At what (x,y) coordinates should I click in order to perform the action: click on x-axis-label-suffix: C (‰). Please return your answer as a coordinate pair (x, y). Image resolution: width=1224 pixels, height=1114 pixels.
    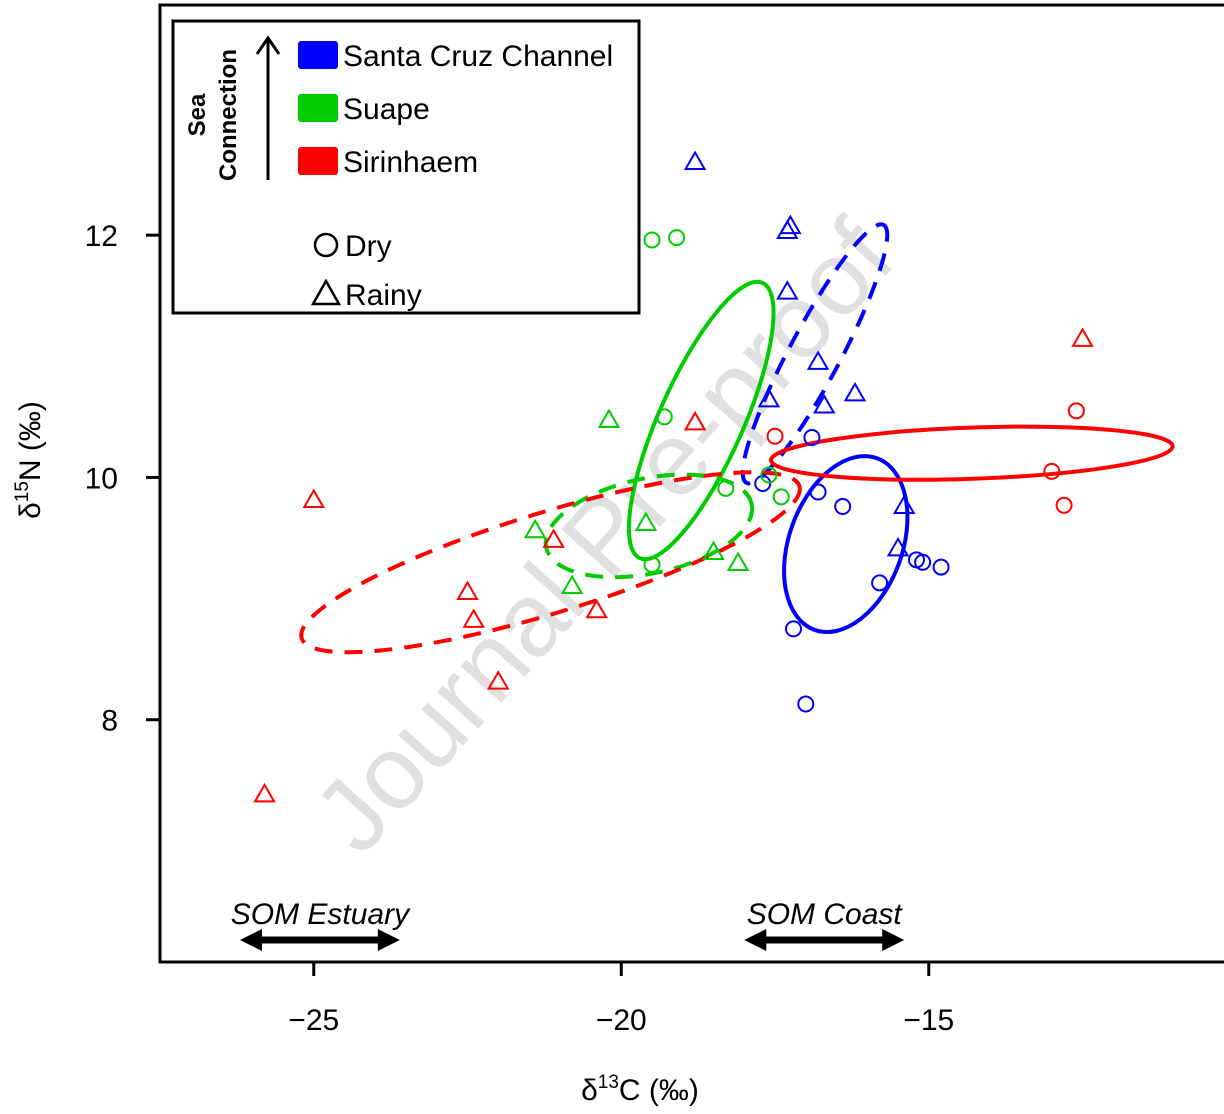
    Looking at the image, I should click on (659, 1090).